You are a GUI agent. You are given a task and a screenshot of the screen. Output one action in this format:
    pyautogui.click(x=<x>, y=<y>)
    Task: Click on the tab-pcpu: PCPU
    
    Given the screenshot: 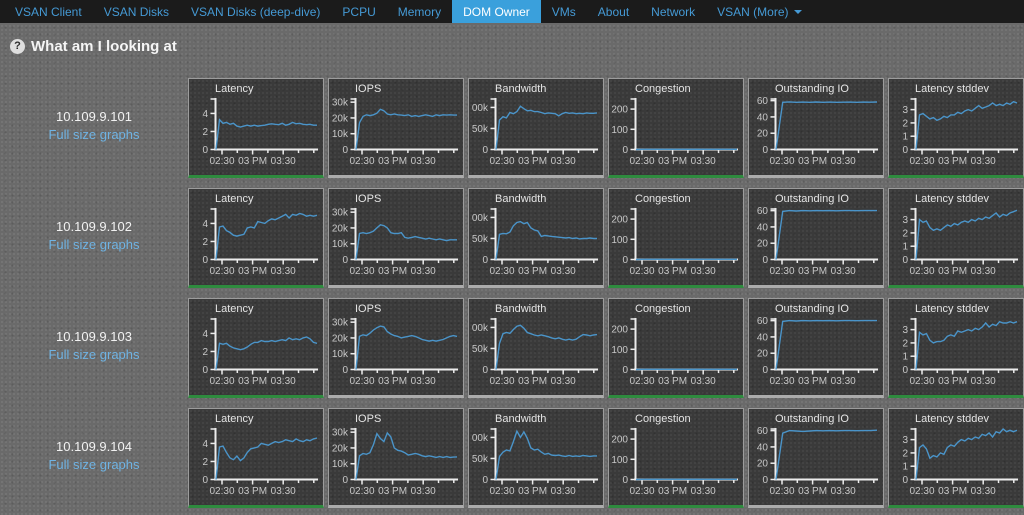 What is the action you would take?
    pyautogui.click(x=358, y=11)
    